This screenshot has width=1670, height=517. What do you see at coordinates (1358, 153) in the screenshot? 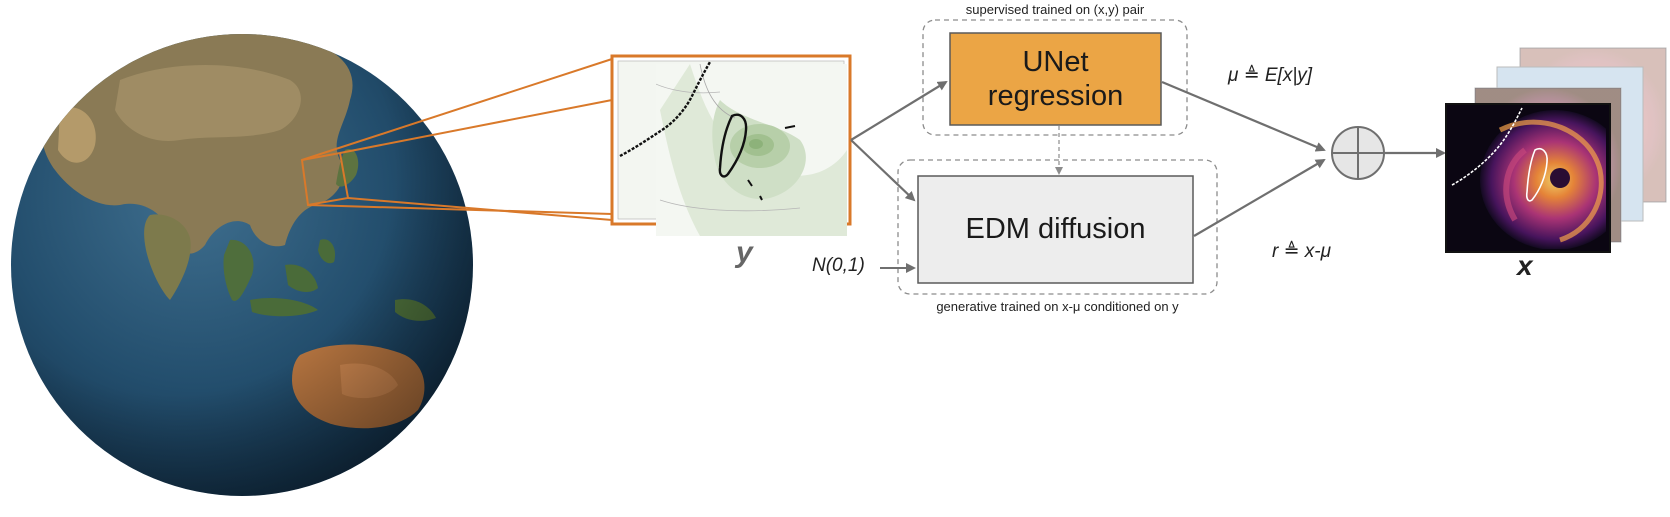
I see `circle-plus-icon` at bounding box center [1358, 153].